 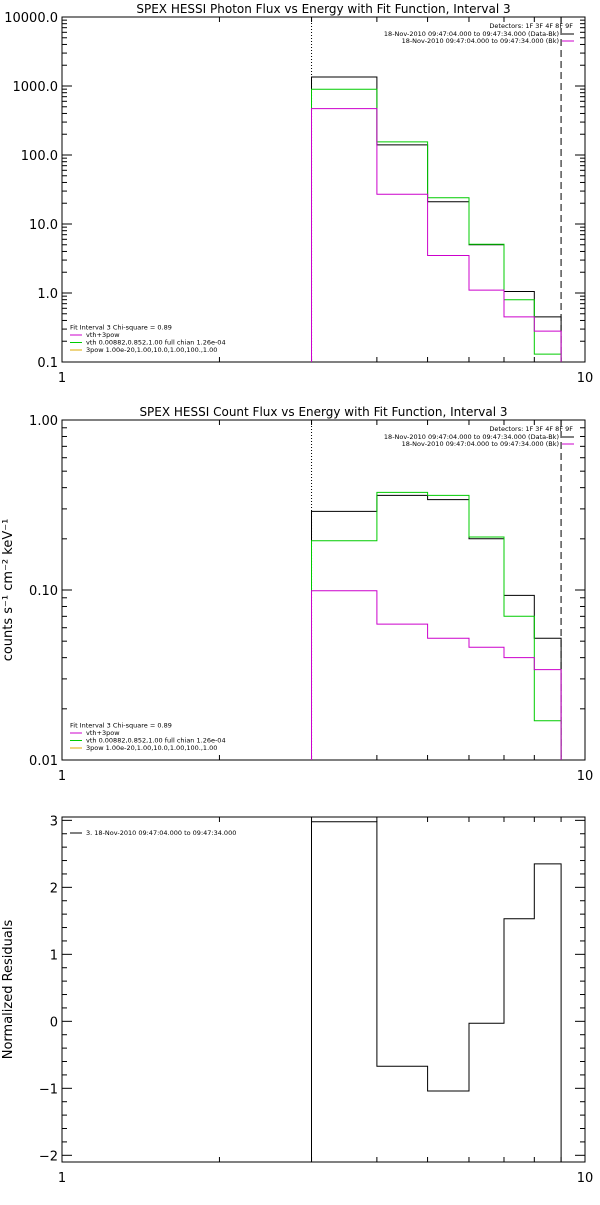 What do you see at coordinates (43, 421) in the screenshot?
I see `y-tick-label: 1.00` at bounding box center [43, 421].